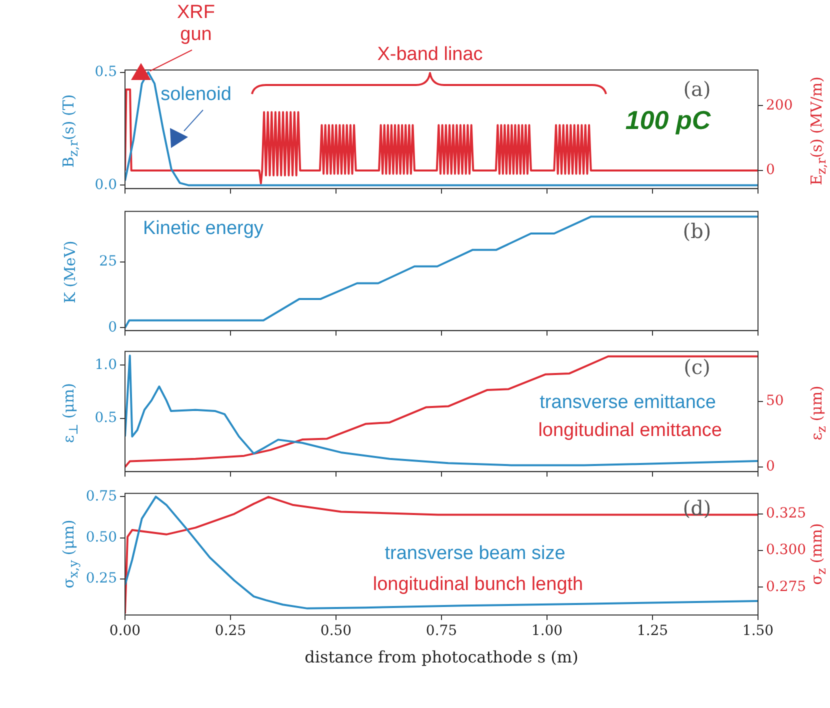 The height and width of the screenshot is (708, 830). I want to click on y-tick-label: 0.75, so click(101, 496).